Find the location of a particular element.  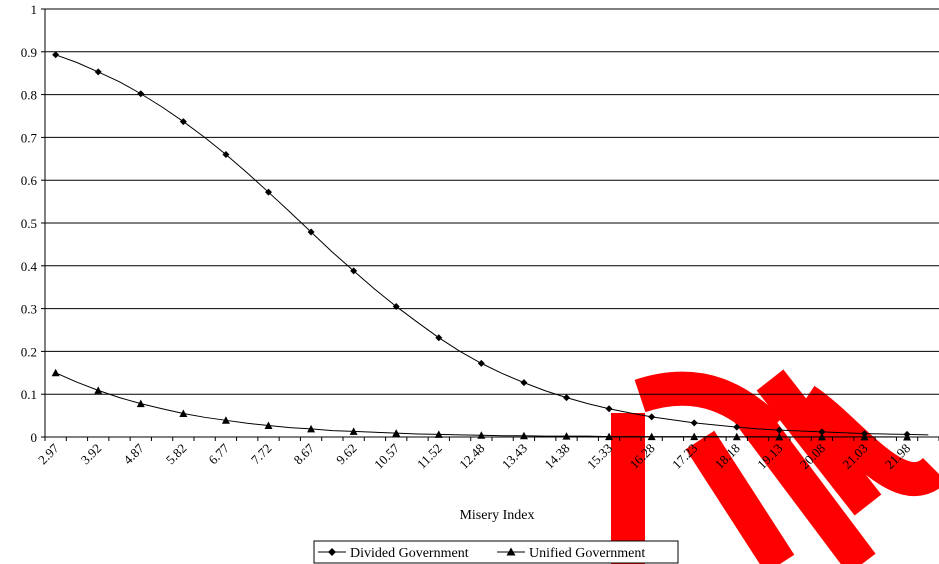

x-tick-label: 3.92 is located at coordinates (91, 454).